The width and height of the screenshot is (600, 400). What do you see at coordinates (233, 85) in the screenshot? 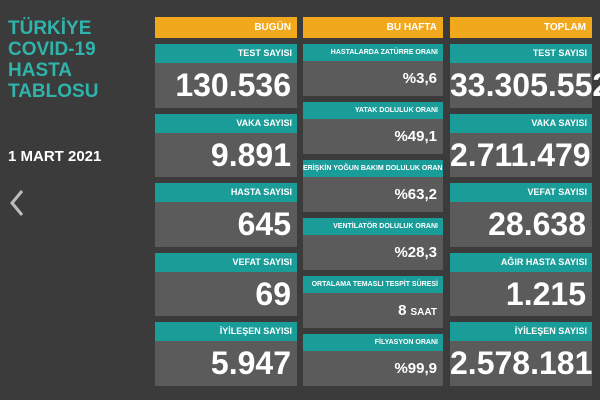
I see `stat-value: 130.536` at bounding box center [233, 85].